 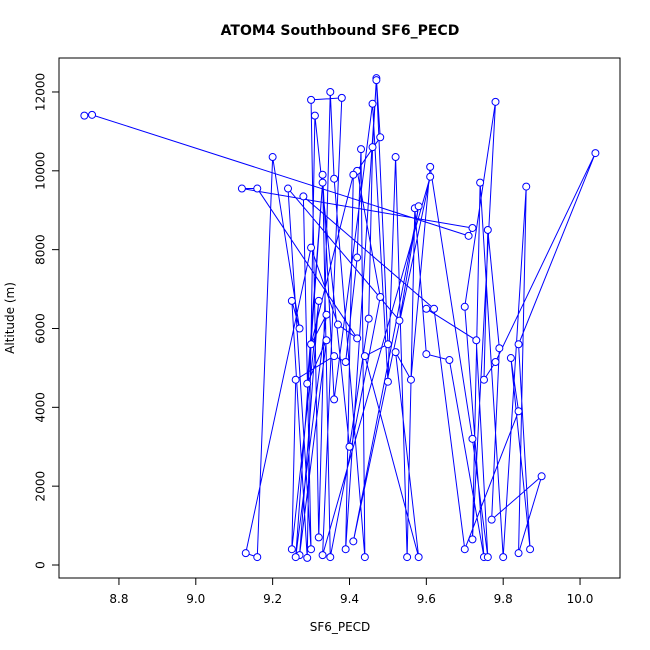 I want to click on x-axis-label: SF6_PECD, so click(x=340, y=627).